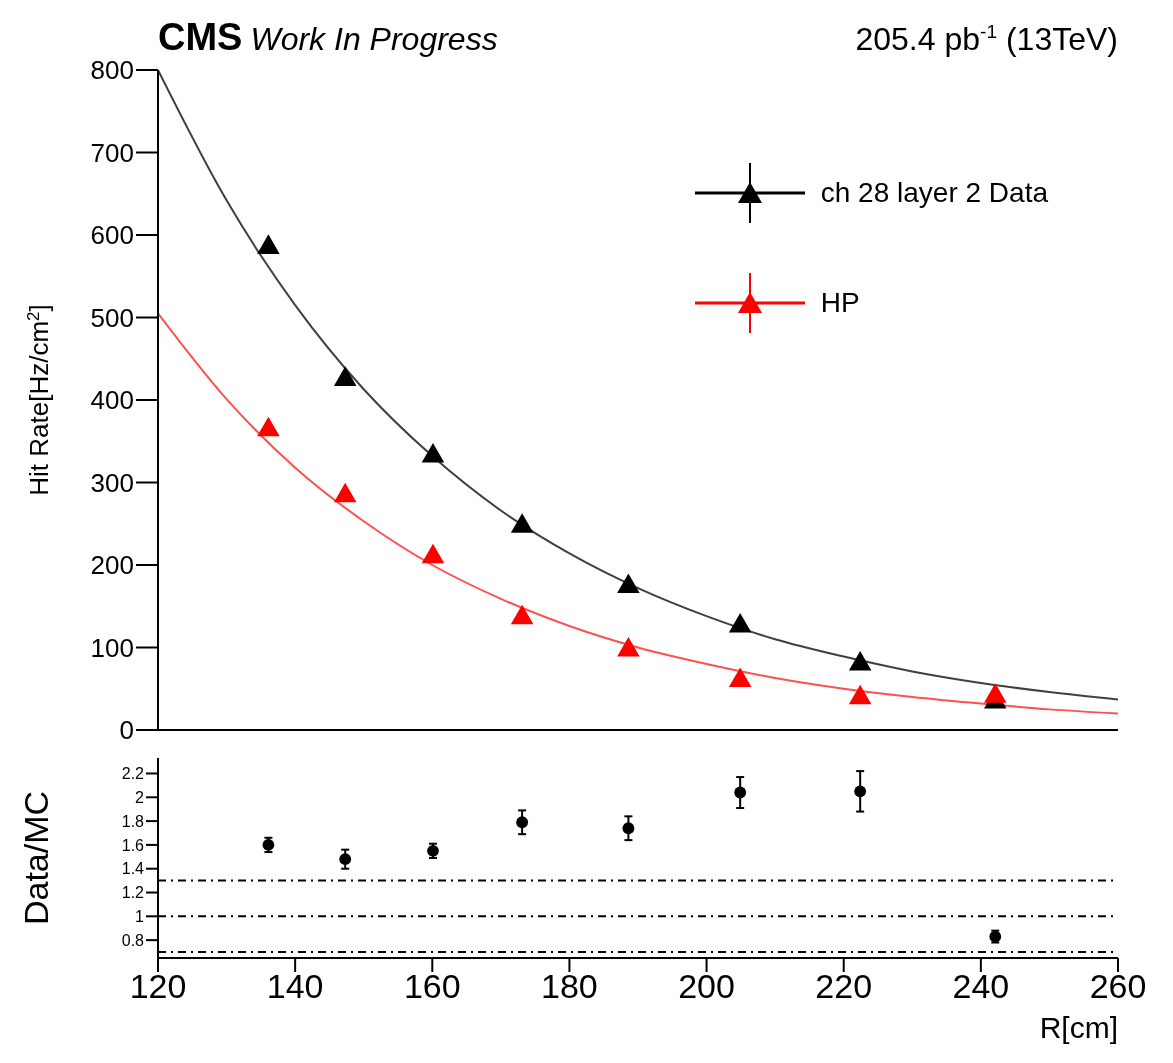 The image size is (1173, 1063). I want to click on text: 205.4 pb$^{-1}$ (13TeV), so click(986, 39).